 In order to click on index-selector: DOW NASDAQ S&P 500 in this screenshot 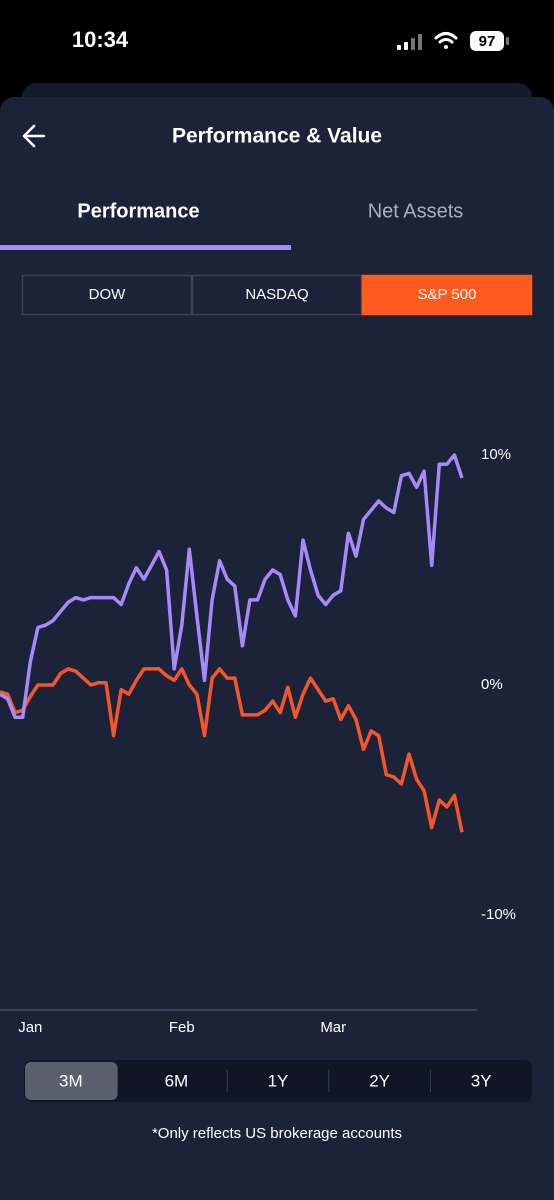, I will do `click(277, 295)`.